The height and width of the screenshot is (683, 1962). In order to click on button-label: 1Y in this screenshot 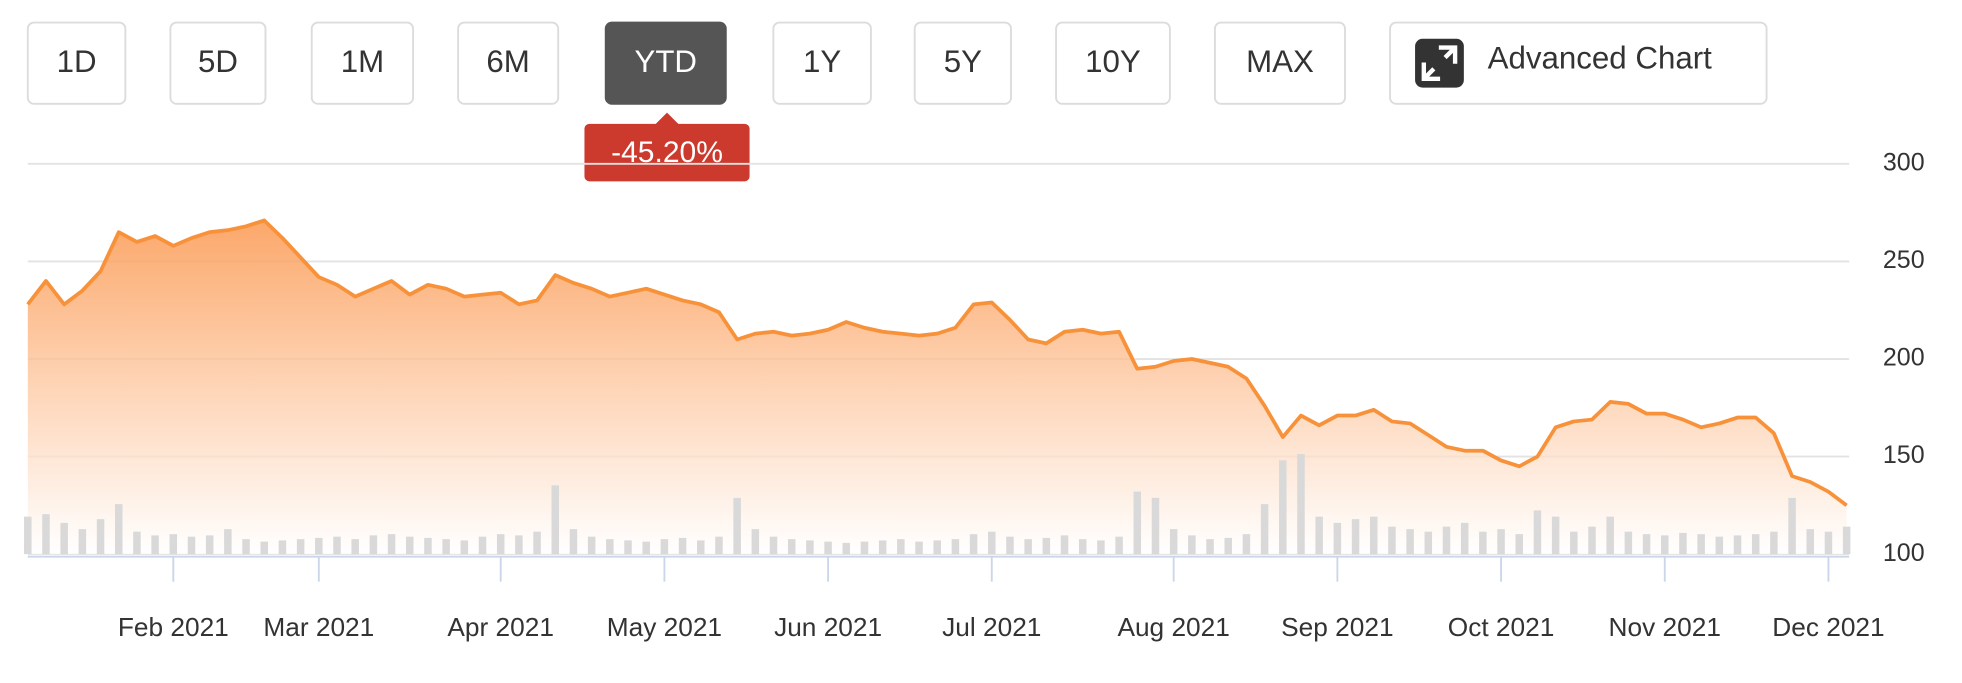, I will do `click(822, 61)`.